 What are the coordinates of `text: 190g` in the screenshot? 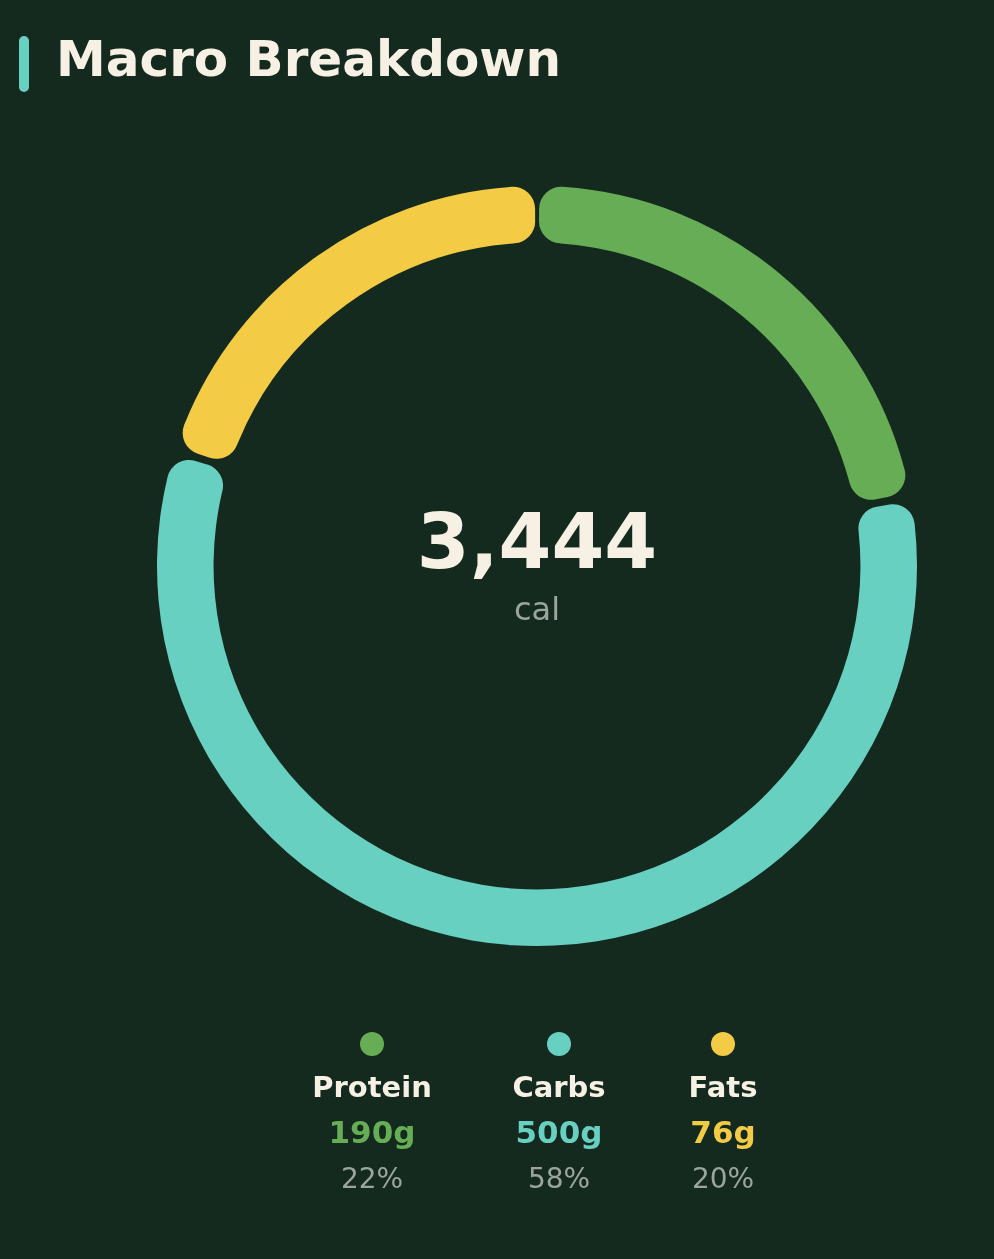 It's located at (372, 1132).